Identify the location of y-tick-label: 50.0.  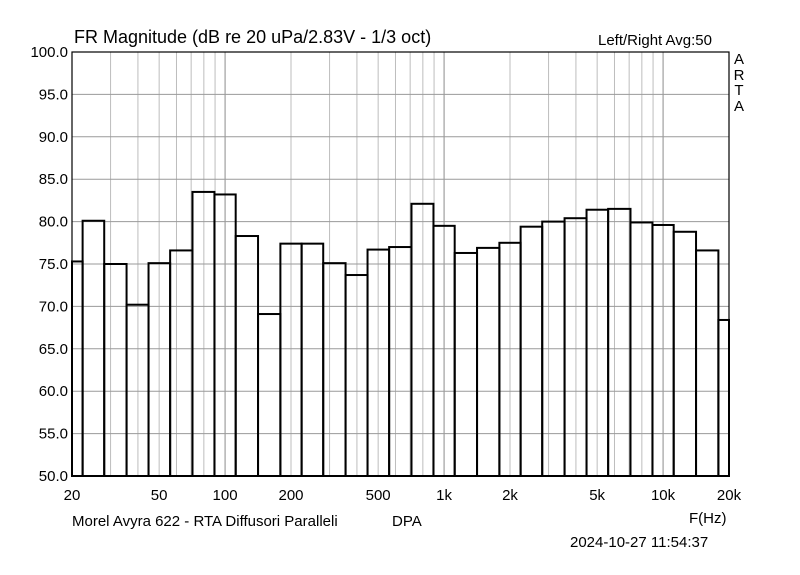
(53, 476).